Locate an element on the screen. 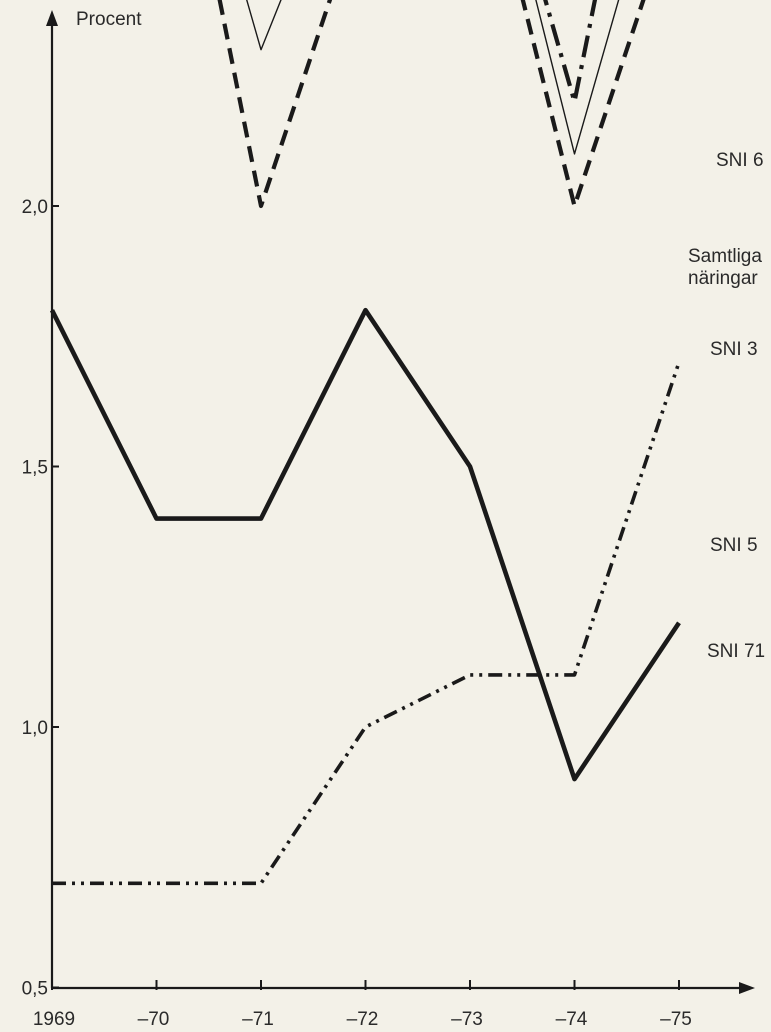  y-tick-label: 1,5 is located at coordinates (35, 468).